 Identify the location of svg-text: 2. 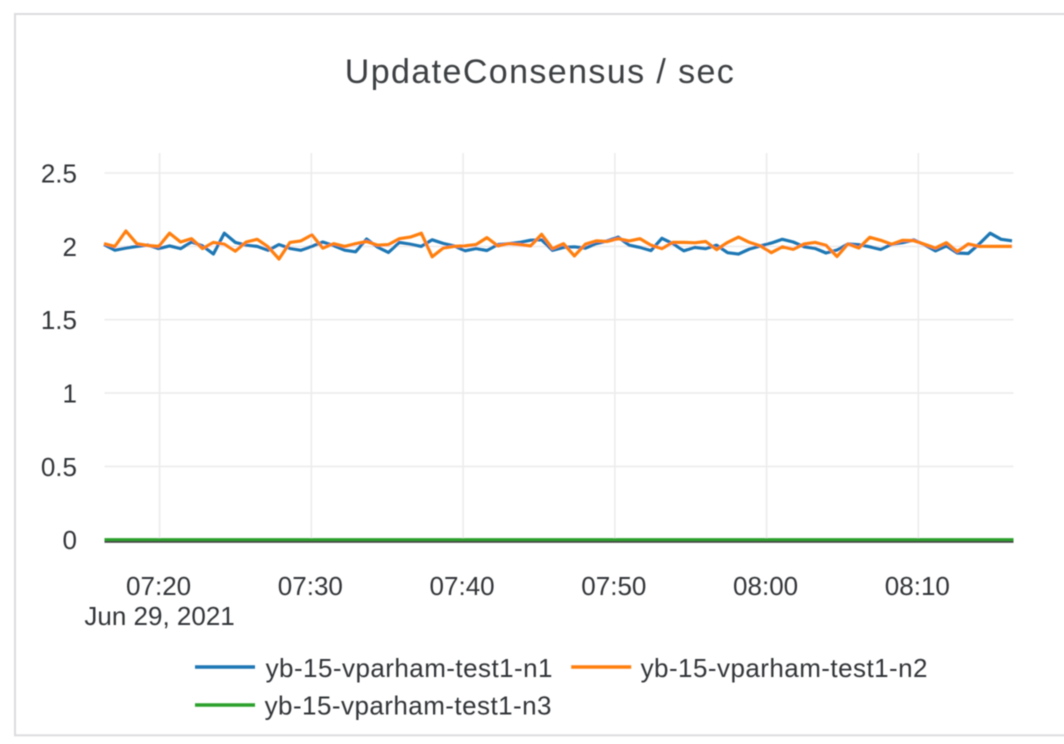
(70, 247).